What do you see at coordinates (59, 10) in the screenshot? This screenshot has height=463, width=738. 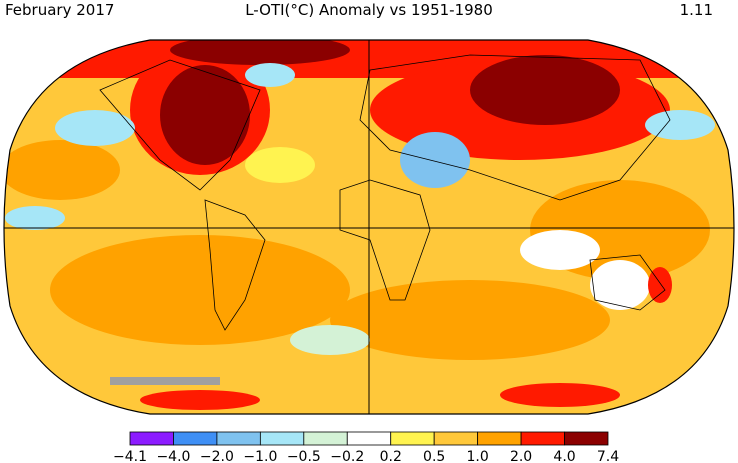 I see `date-label: February 2017` at bounding box center [59, 10].